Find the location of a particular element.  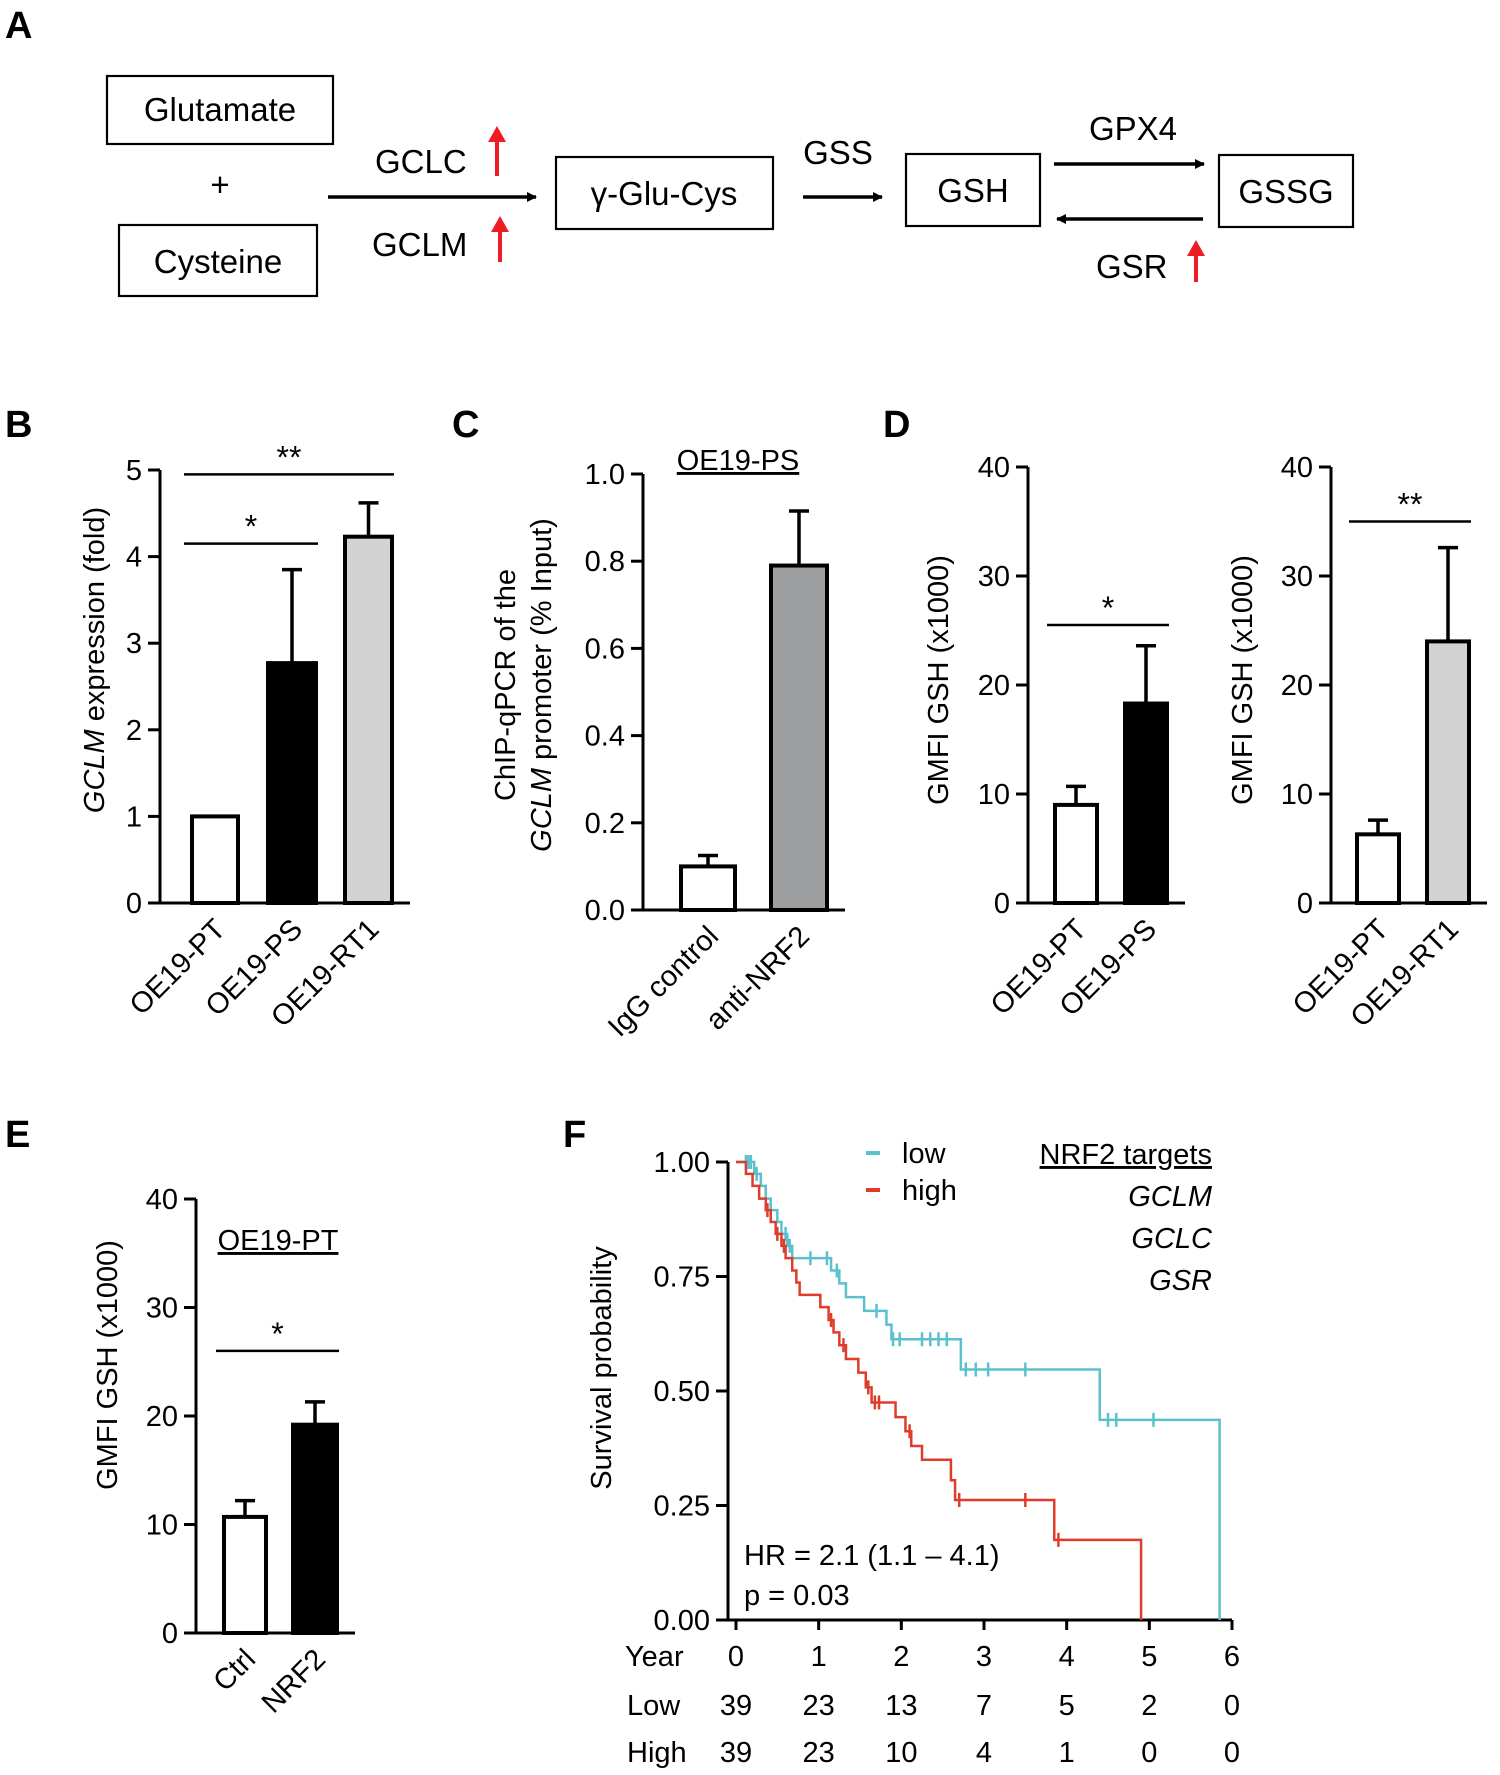

chart-b-ytick-label: 2 is located at coordinates (134, 731).